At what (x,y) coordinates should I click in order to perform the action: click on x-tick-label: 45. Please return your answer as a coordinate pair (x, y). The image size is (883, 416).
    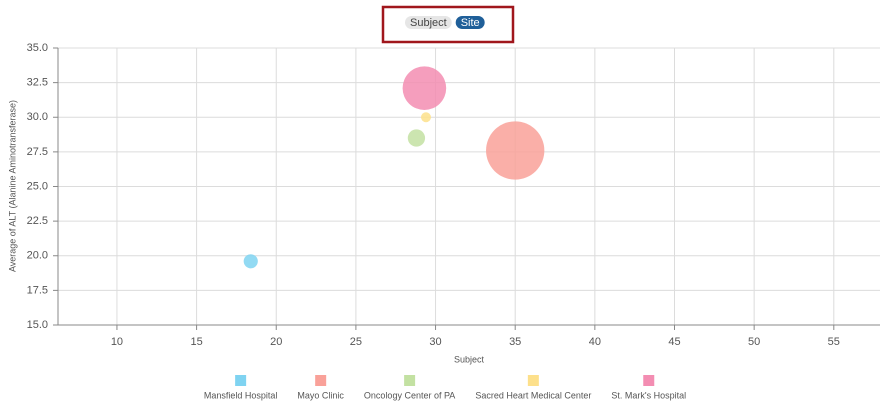
    Looking at the image, I should click on (674, 342).